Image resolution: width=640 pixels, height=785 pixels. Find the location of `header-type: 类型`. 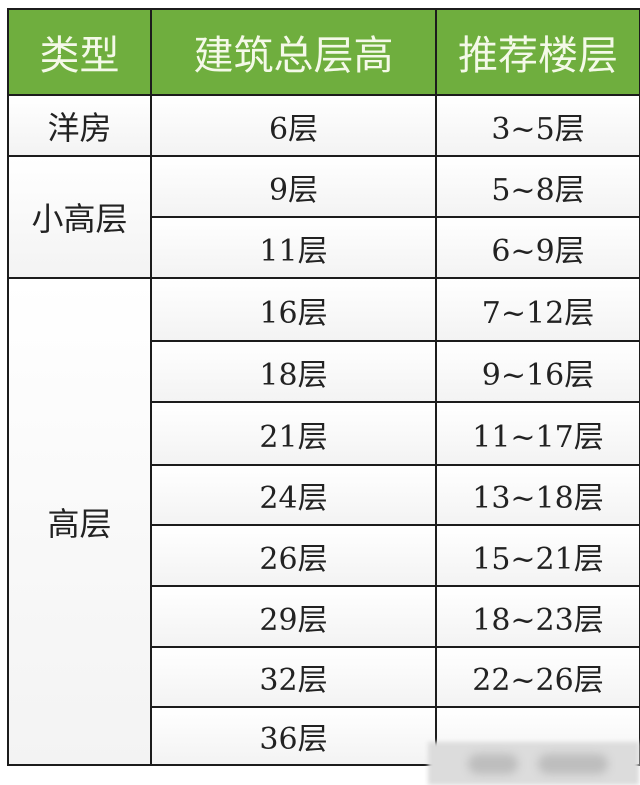

header-type: 类型 is located at coordinates (79, 52).